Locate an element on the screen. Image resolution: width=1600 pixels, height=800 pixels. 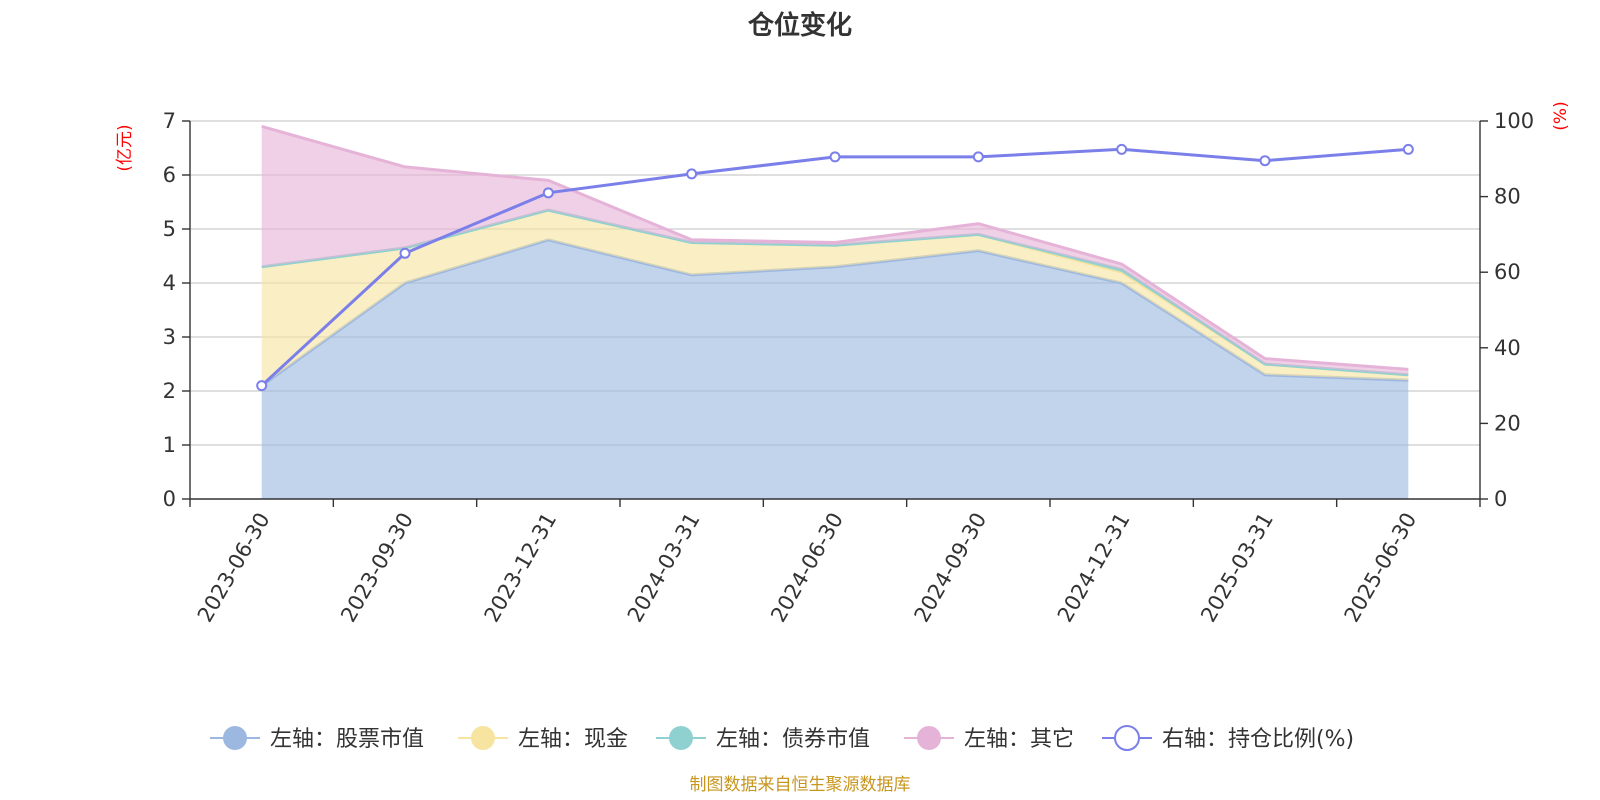
right-axis-tick-label: 40 is located at coordinates (1507, 348).